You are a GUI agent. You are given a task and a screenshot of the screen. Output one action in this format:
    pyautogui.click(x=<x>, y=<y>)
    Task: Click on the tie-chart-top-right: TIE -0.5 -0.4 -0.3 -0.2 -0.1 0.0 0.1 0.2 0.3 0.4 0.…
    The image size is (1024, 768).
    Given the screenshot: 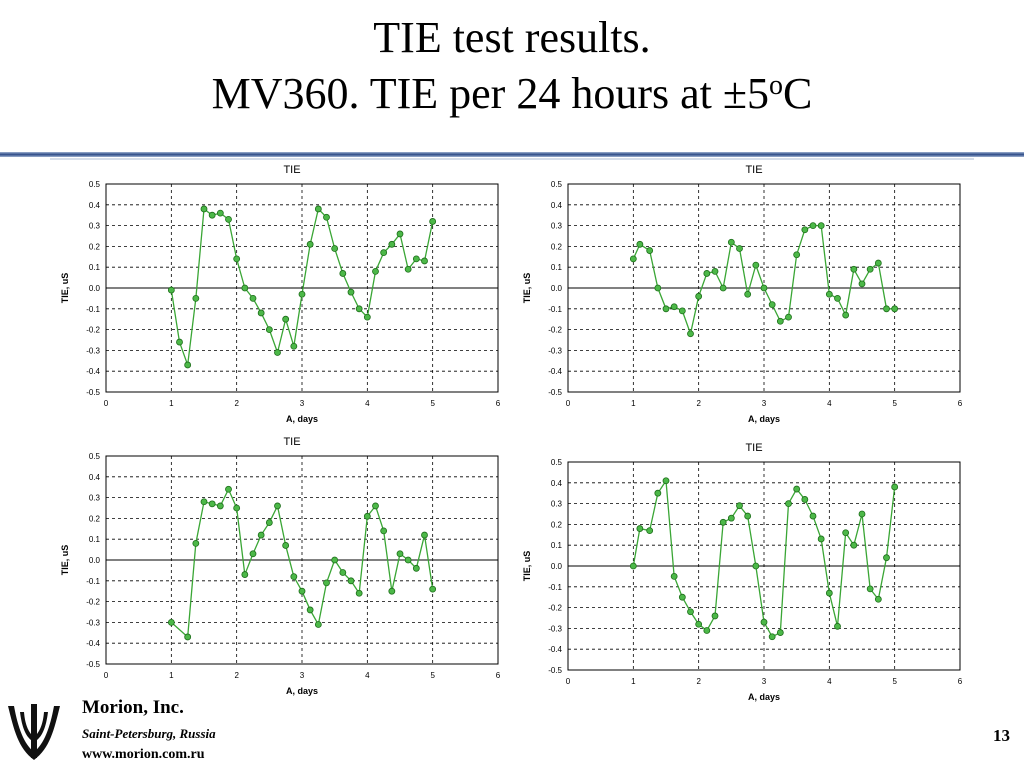 What is the action you would take?
    pyautogui.click(x=742, y=294)
    